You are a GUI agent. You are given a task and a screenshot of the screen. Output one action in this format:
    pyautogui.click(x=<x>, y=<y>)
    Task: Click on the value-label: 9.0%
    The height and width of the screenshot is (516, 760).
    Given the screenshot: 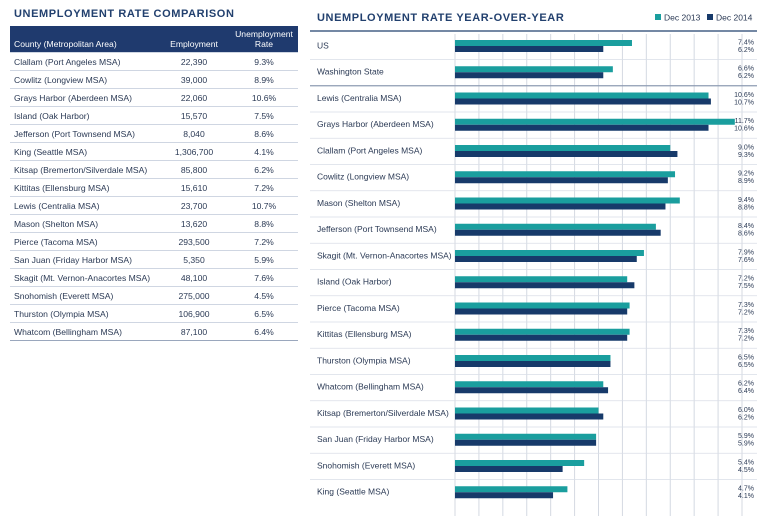 What is the action you would take?
    pyautogui.click(x=746, y=147)
    